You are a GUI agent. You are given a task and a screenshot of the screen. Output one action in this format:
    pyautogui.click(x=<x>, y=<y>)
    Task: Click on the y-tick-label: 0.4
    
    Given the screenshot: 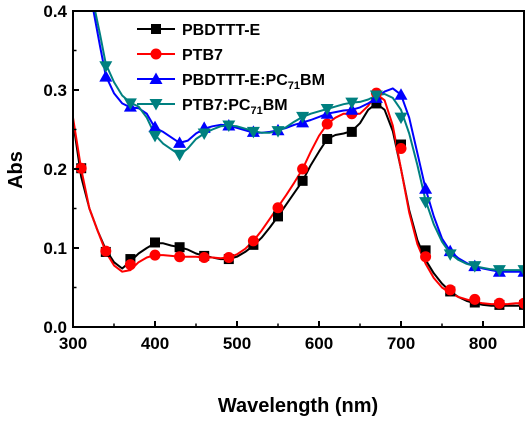 What is the action you would take?
    pyautogui.click(x=55, y=11)
    